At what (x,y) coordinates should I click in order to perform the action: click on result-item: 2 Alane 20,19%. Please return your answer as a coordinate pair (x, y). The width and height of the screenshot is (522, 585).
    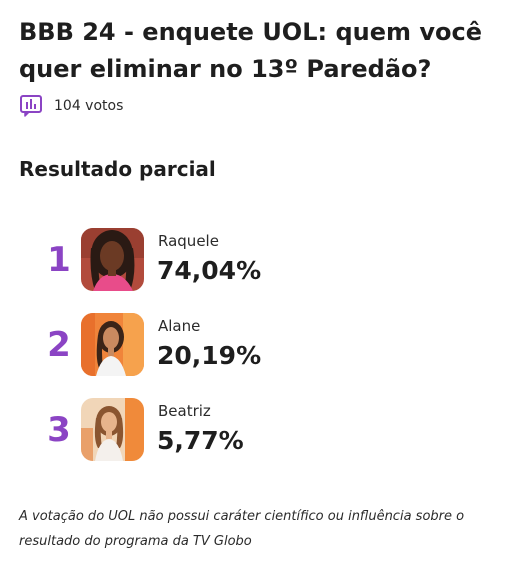
    Looking at the image, I should click on (261, 345).